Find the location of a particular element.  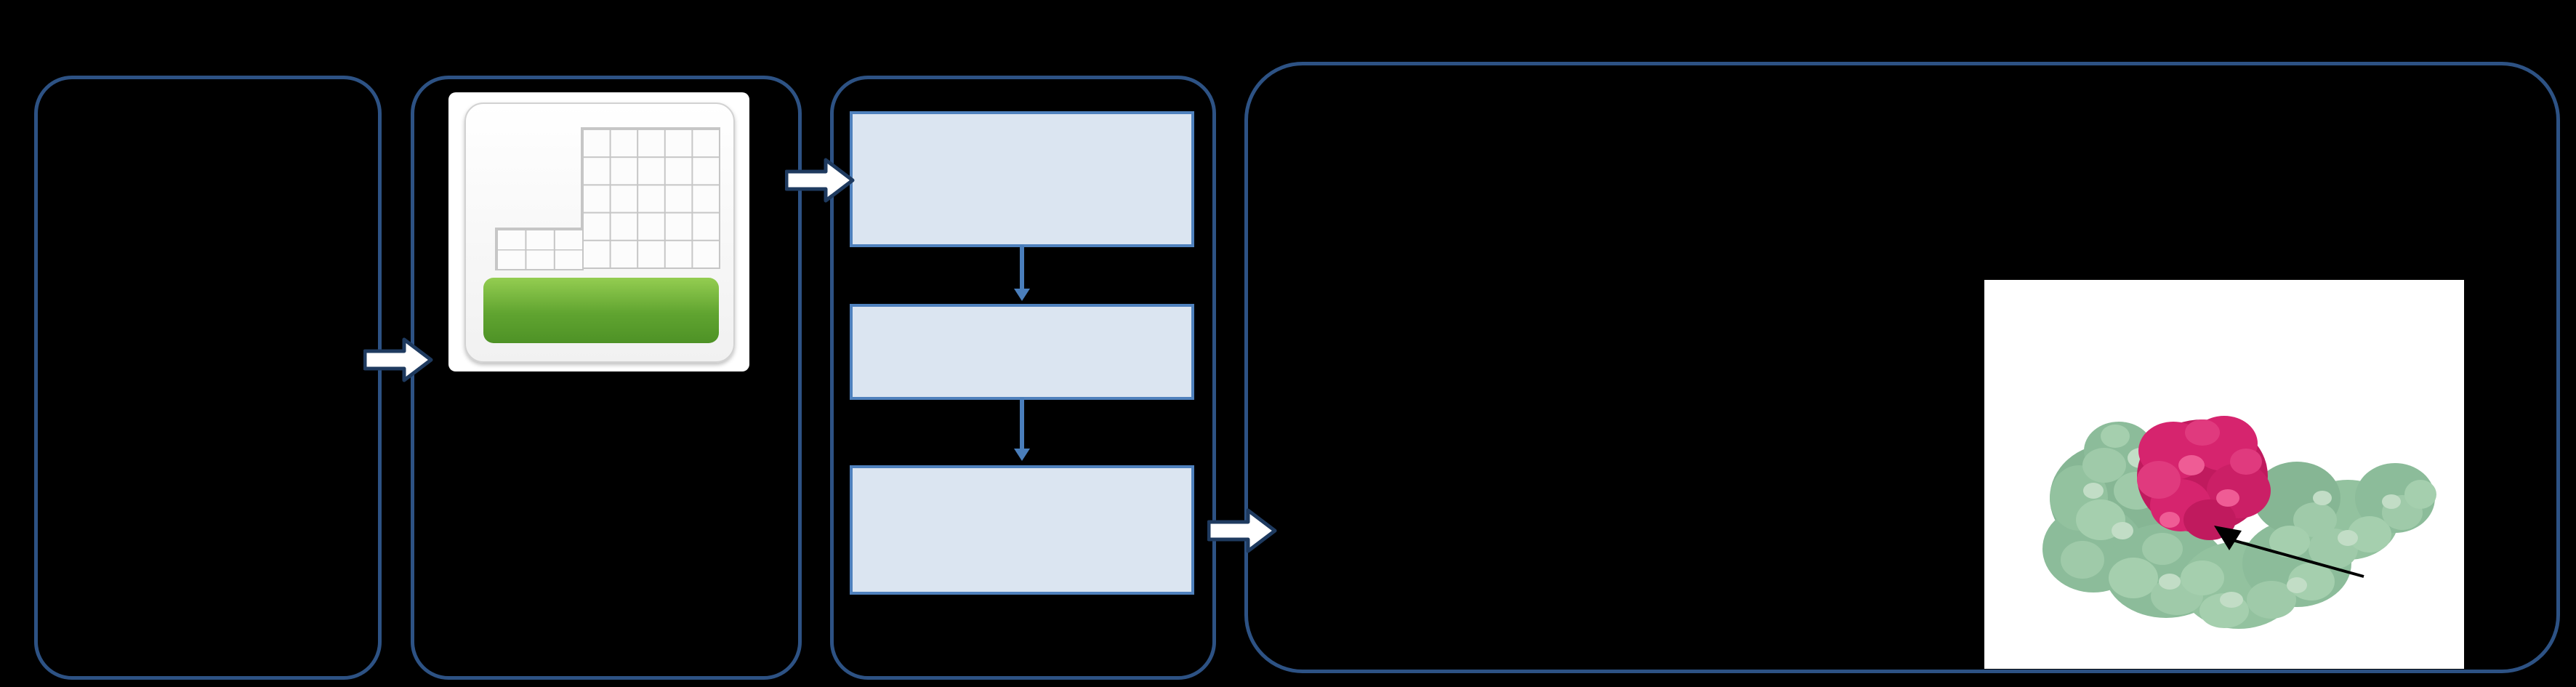

stats-box is located at coordinates (1023, 378).